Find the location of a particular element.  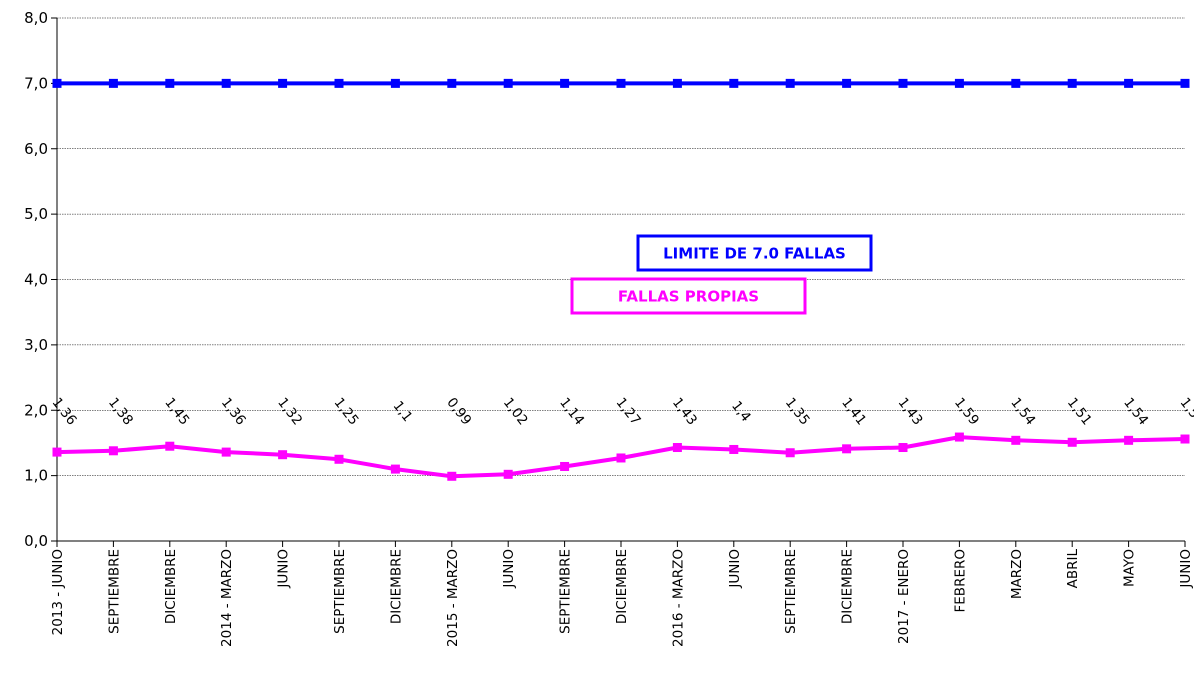

x-tick-label: 2014 - MARZO is located at coordinates (227, 598).